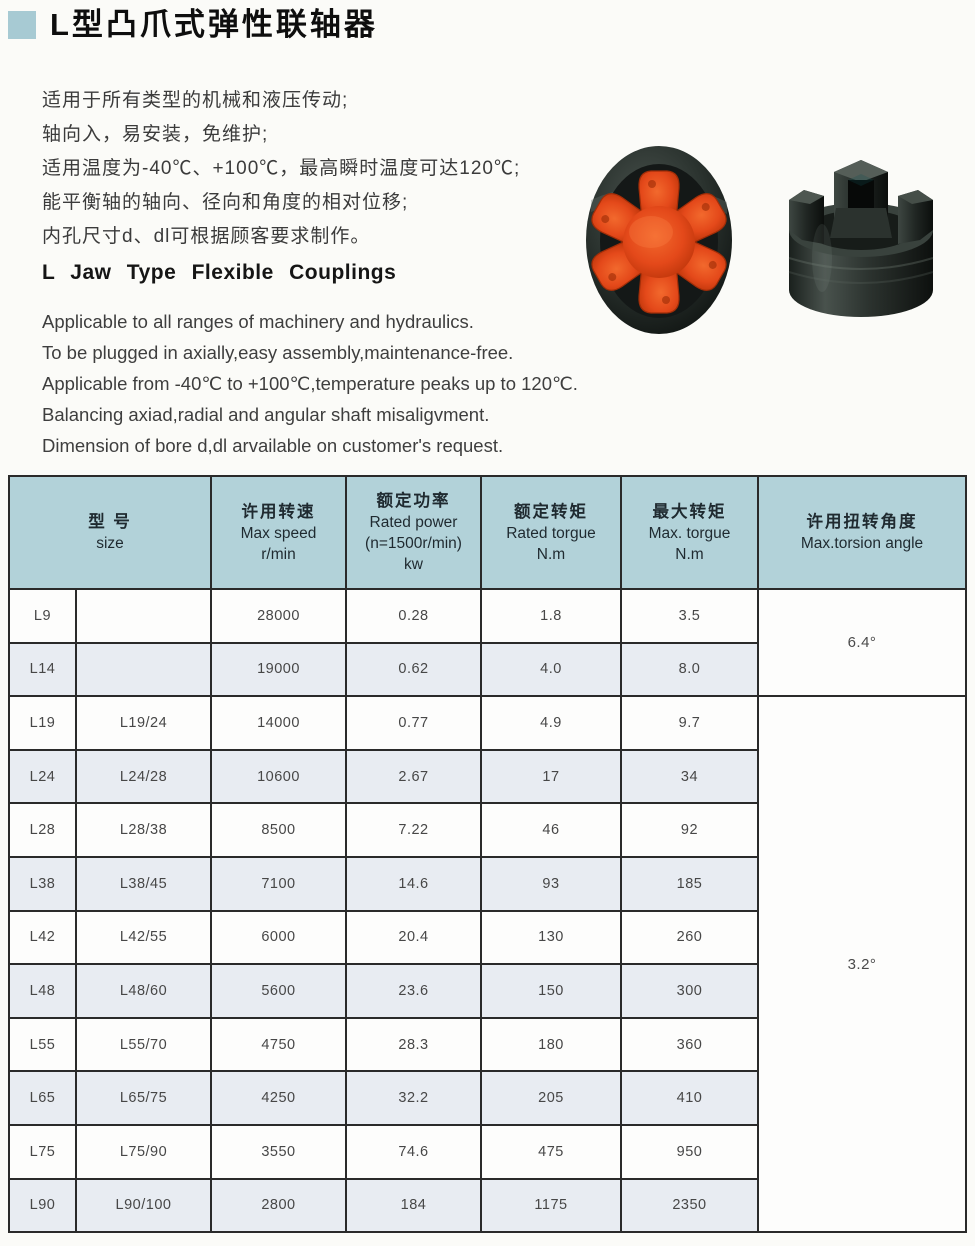  I want to click on cell-rated-power: 20.4, so click(413, 937).